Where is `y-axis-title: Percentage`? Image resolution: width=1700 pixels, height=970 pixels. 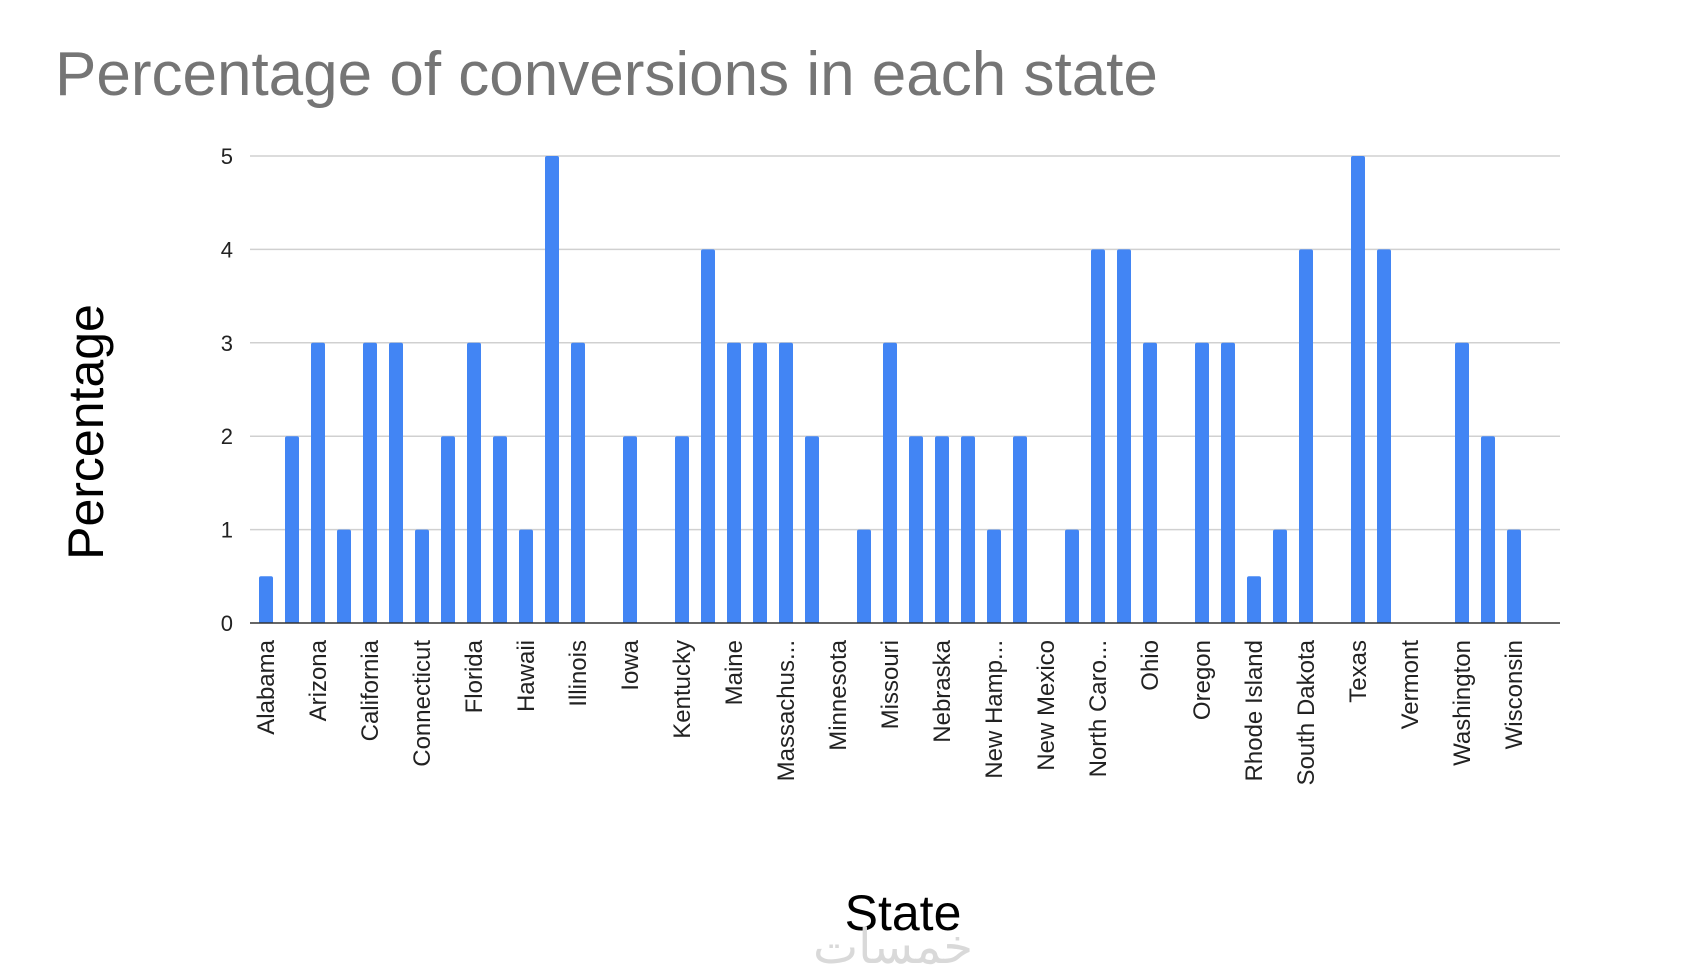 y-axis-title: Percentage is located at coordinates (86, 432).